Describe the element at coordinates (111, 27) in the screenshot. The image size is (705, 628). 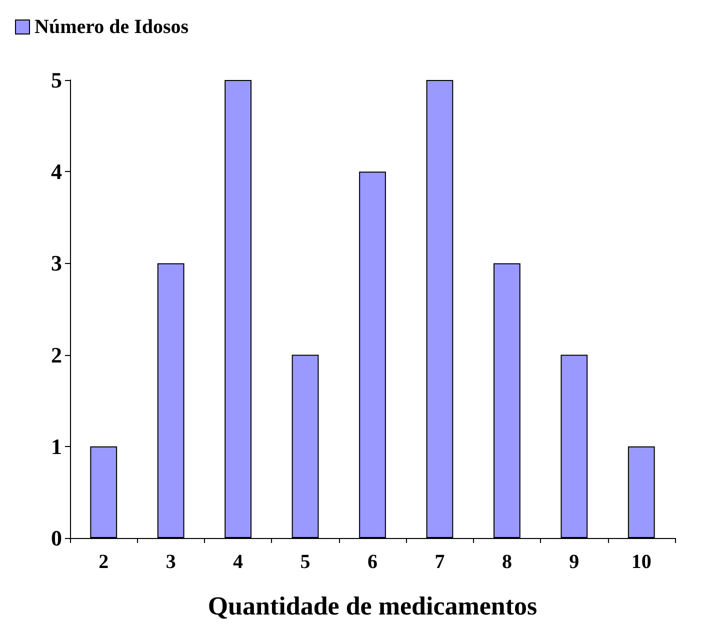
I see `legend-label: Número de Idosos` at that location.